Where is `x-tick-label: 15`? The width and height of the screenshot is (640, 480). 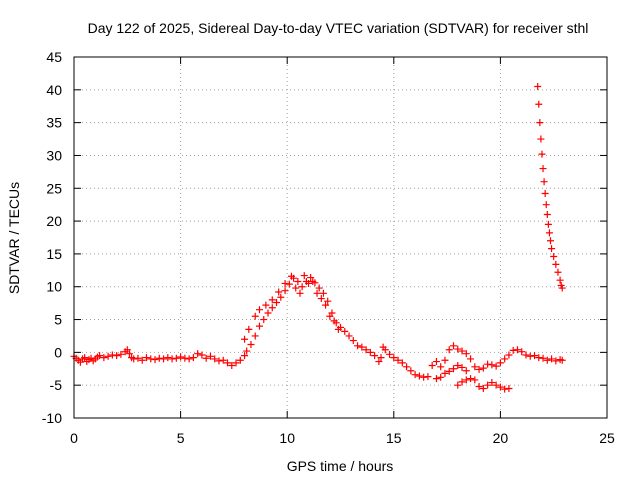
x-tick-label: 15 is located at coordinates (394, 438).